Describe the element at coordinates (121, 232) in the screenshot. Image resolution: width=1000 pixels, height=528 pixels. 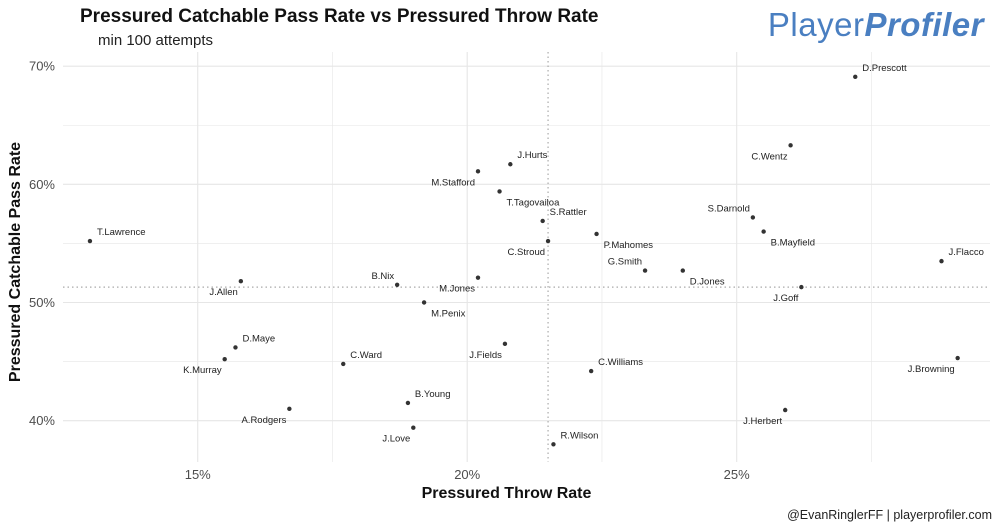
I see `data-point-label: T.Lawrence` at that location.